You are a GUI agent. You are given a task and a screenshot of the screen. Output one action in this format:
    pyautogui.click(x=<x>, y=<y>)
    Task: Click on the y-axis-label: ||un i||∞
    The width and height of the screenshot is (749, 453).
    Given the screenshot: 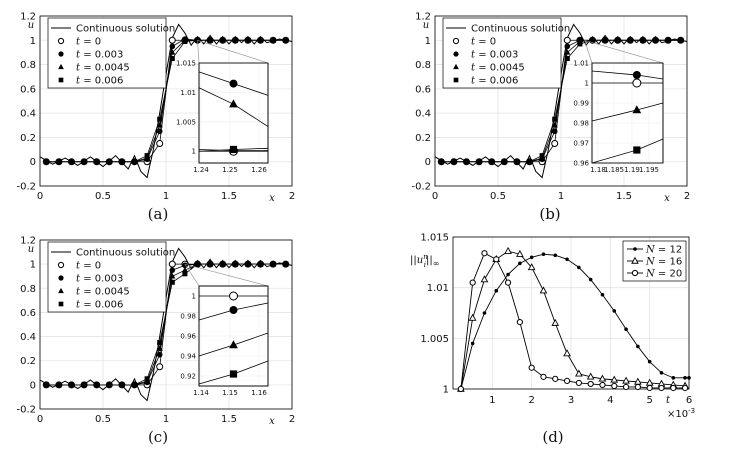 What is the action you would take?
    pyautogui.click(x=424, y=261)
    